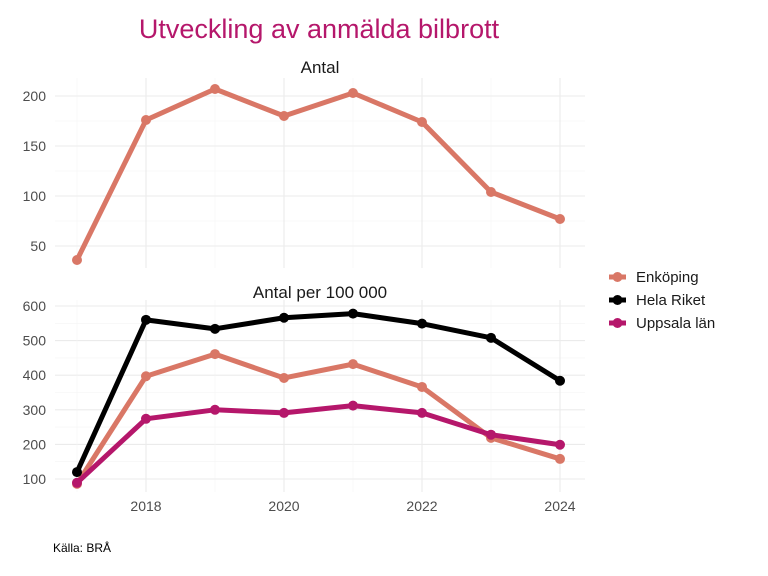 The width and height of the screenshot is (768, 576). I want to click on x-tick-label: 2024, so click(559, 506).